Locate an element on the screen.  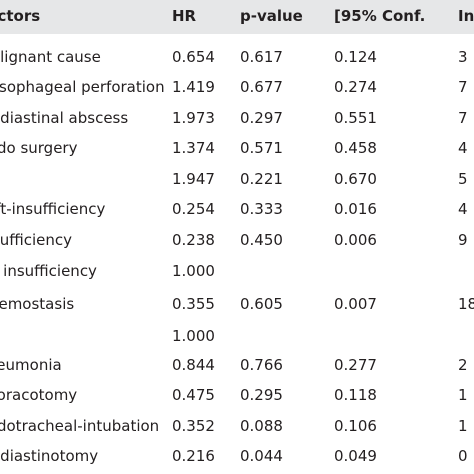
hr-cell: 0.844 is located at coordinates (193, 365).